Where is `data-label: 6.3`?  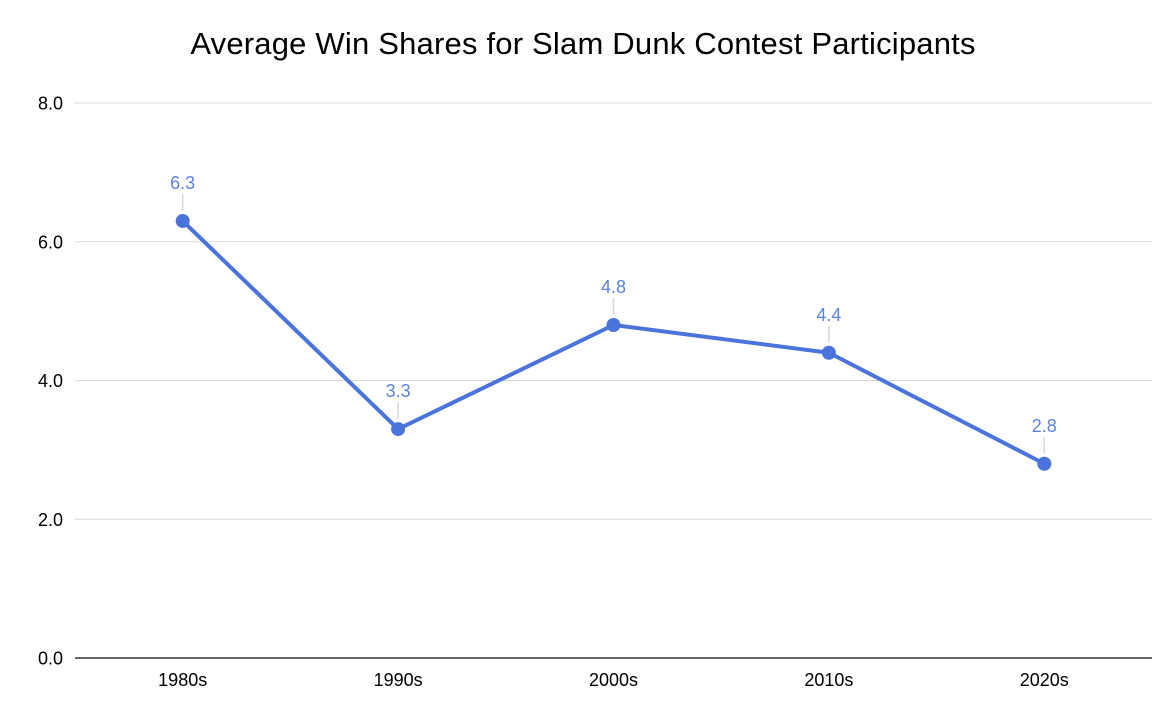
data-label: 6.3 is located at coordinates (182, 183).